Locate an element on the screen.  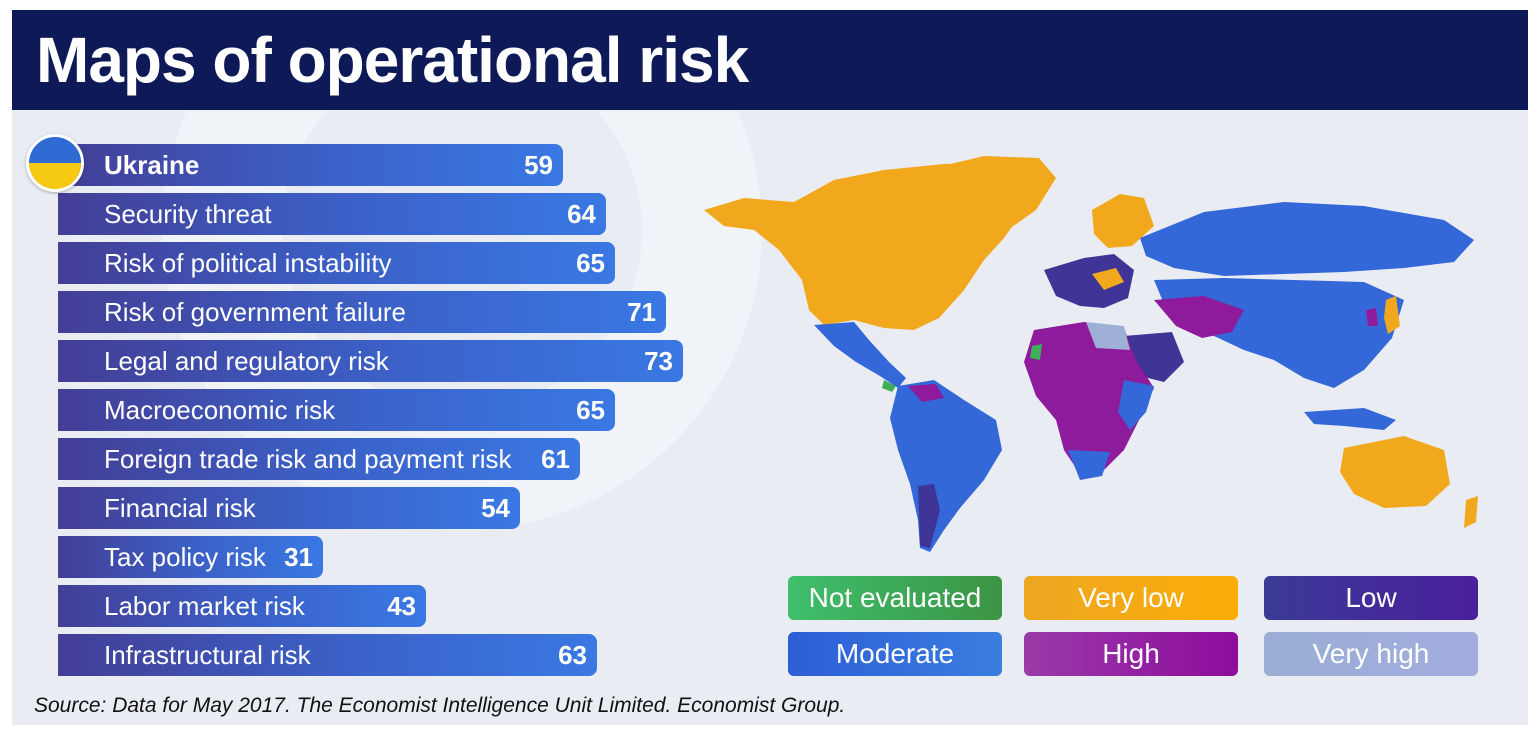
map-new-zealand is located at coordinates (1471, 512).